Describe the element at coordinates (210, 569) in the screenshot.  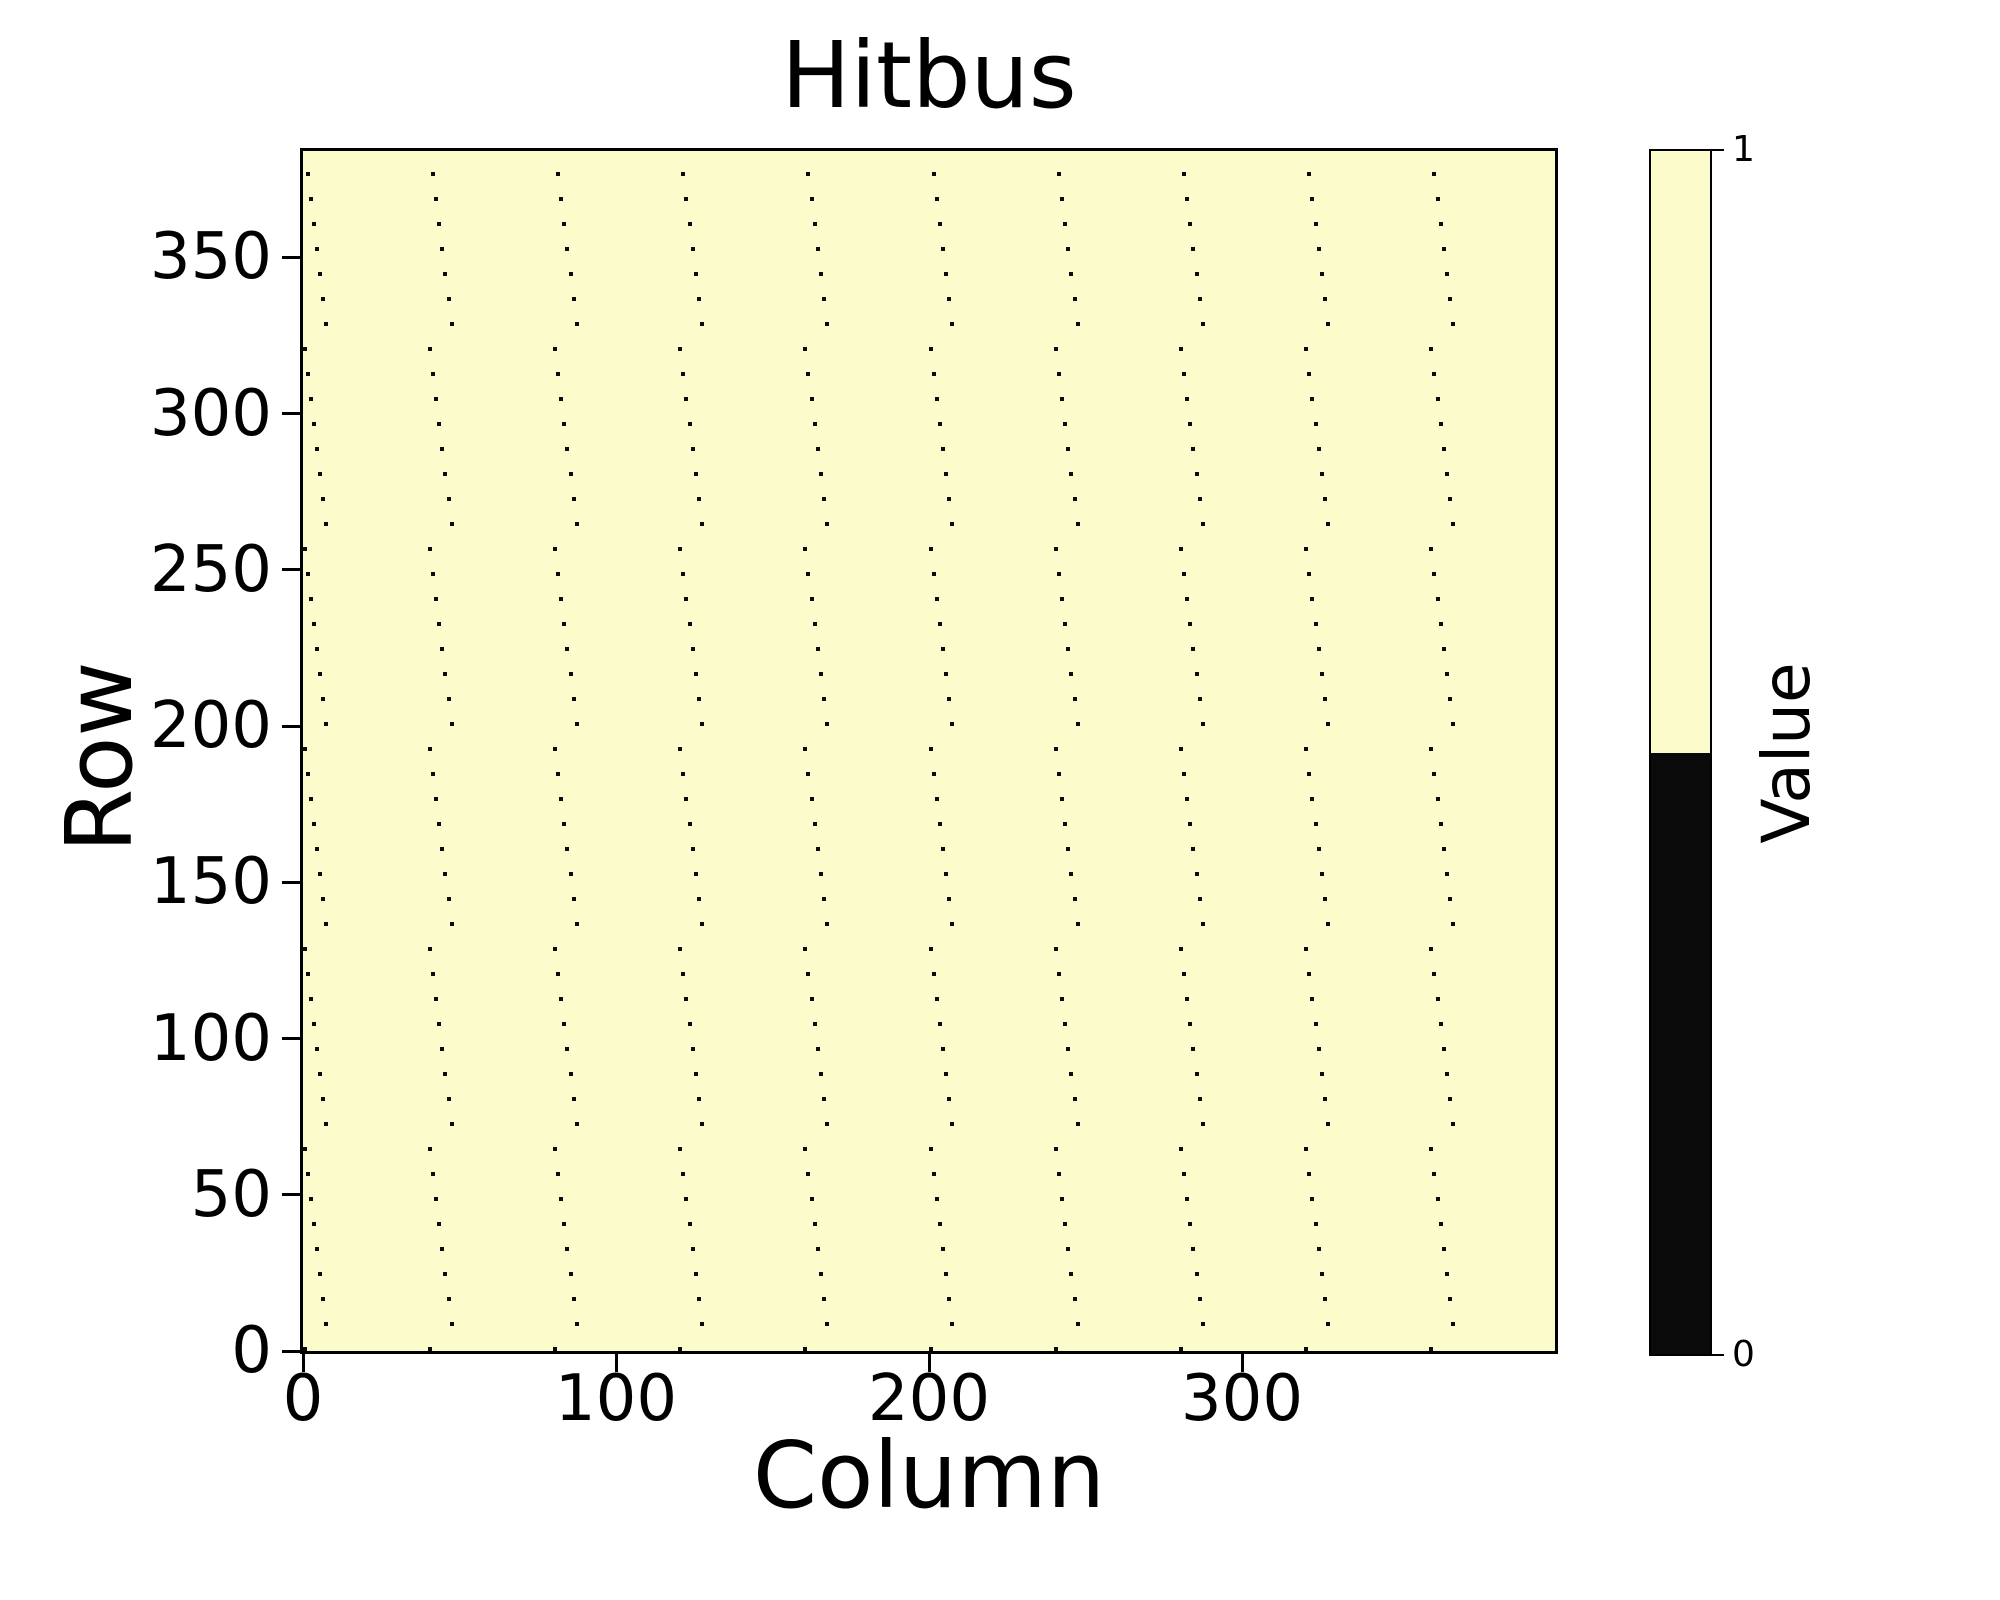
I see `y-tick-label: 250` at that location.